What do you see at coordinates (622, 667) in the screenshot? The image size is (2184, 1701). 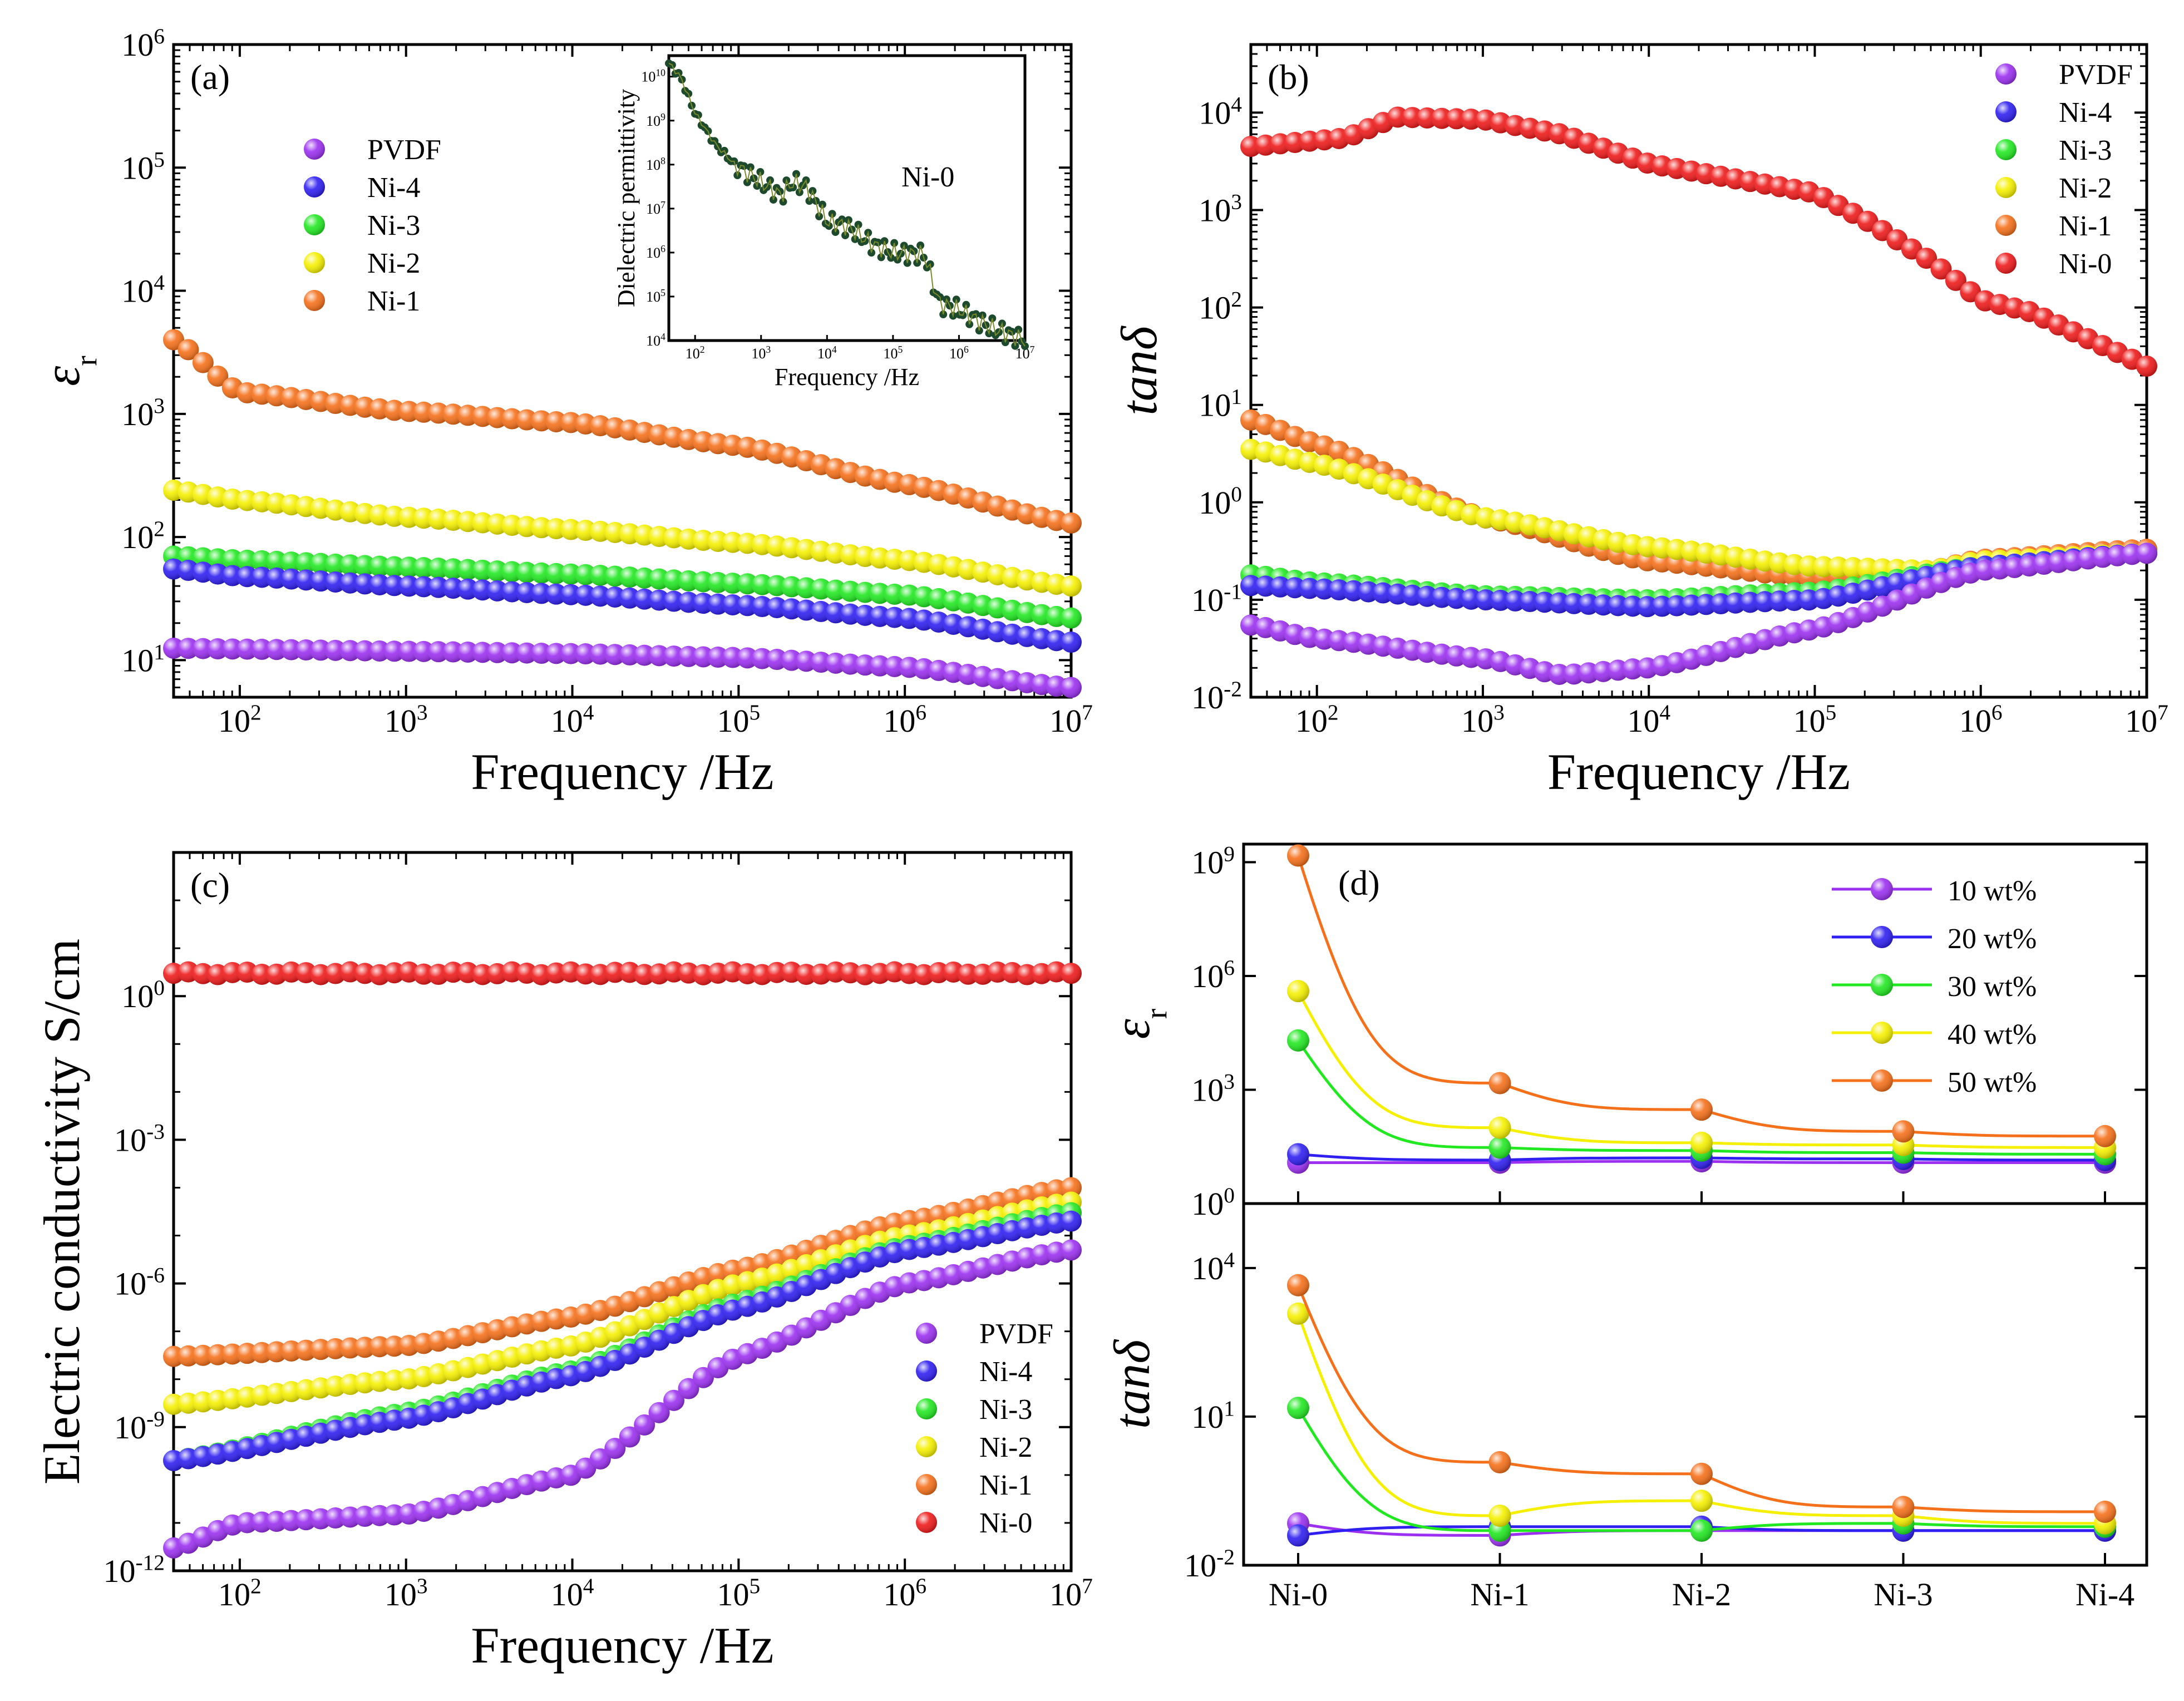 I see `series-PVDF` at bounding box center [622, 667].